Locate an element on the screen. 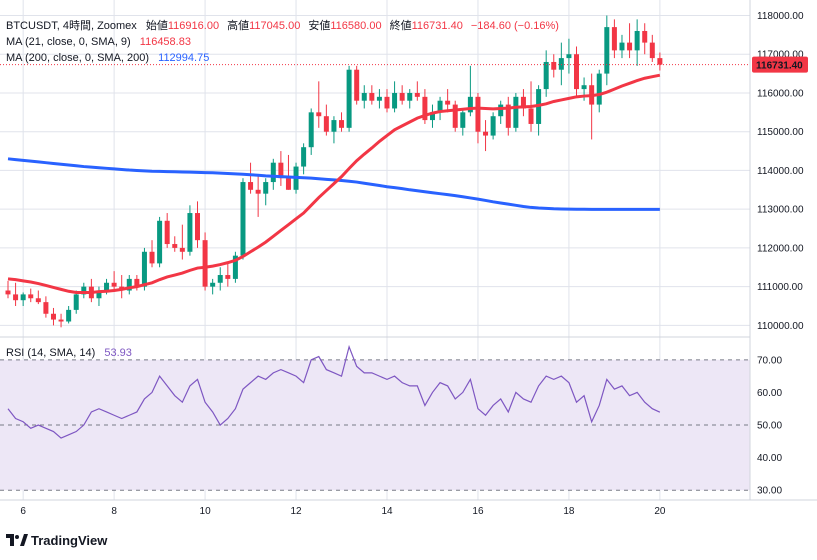 This screenshot has height=560, width=817. last-price-tag: 116731.40 is located at coordinates (780, 64).